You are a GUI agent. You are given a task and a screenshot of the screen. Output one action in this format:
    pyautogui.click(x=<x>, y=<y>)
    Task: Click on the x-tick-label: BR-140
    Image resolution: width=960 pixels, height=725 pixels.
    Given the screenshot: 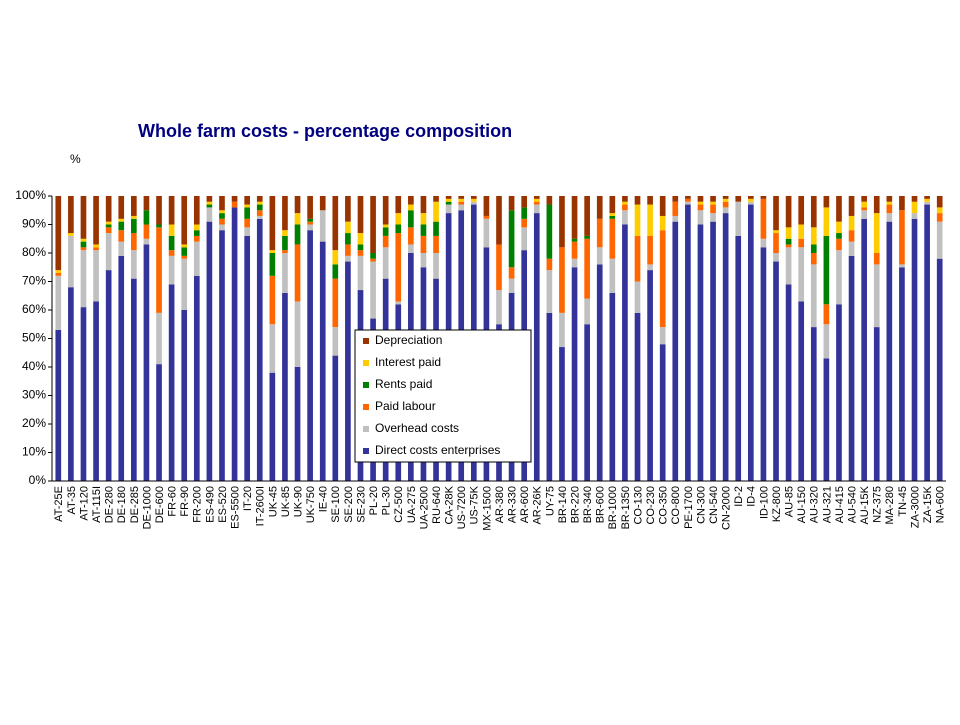 What is the action you would take?
    pyautogui.click(x=563, y=504)
    